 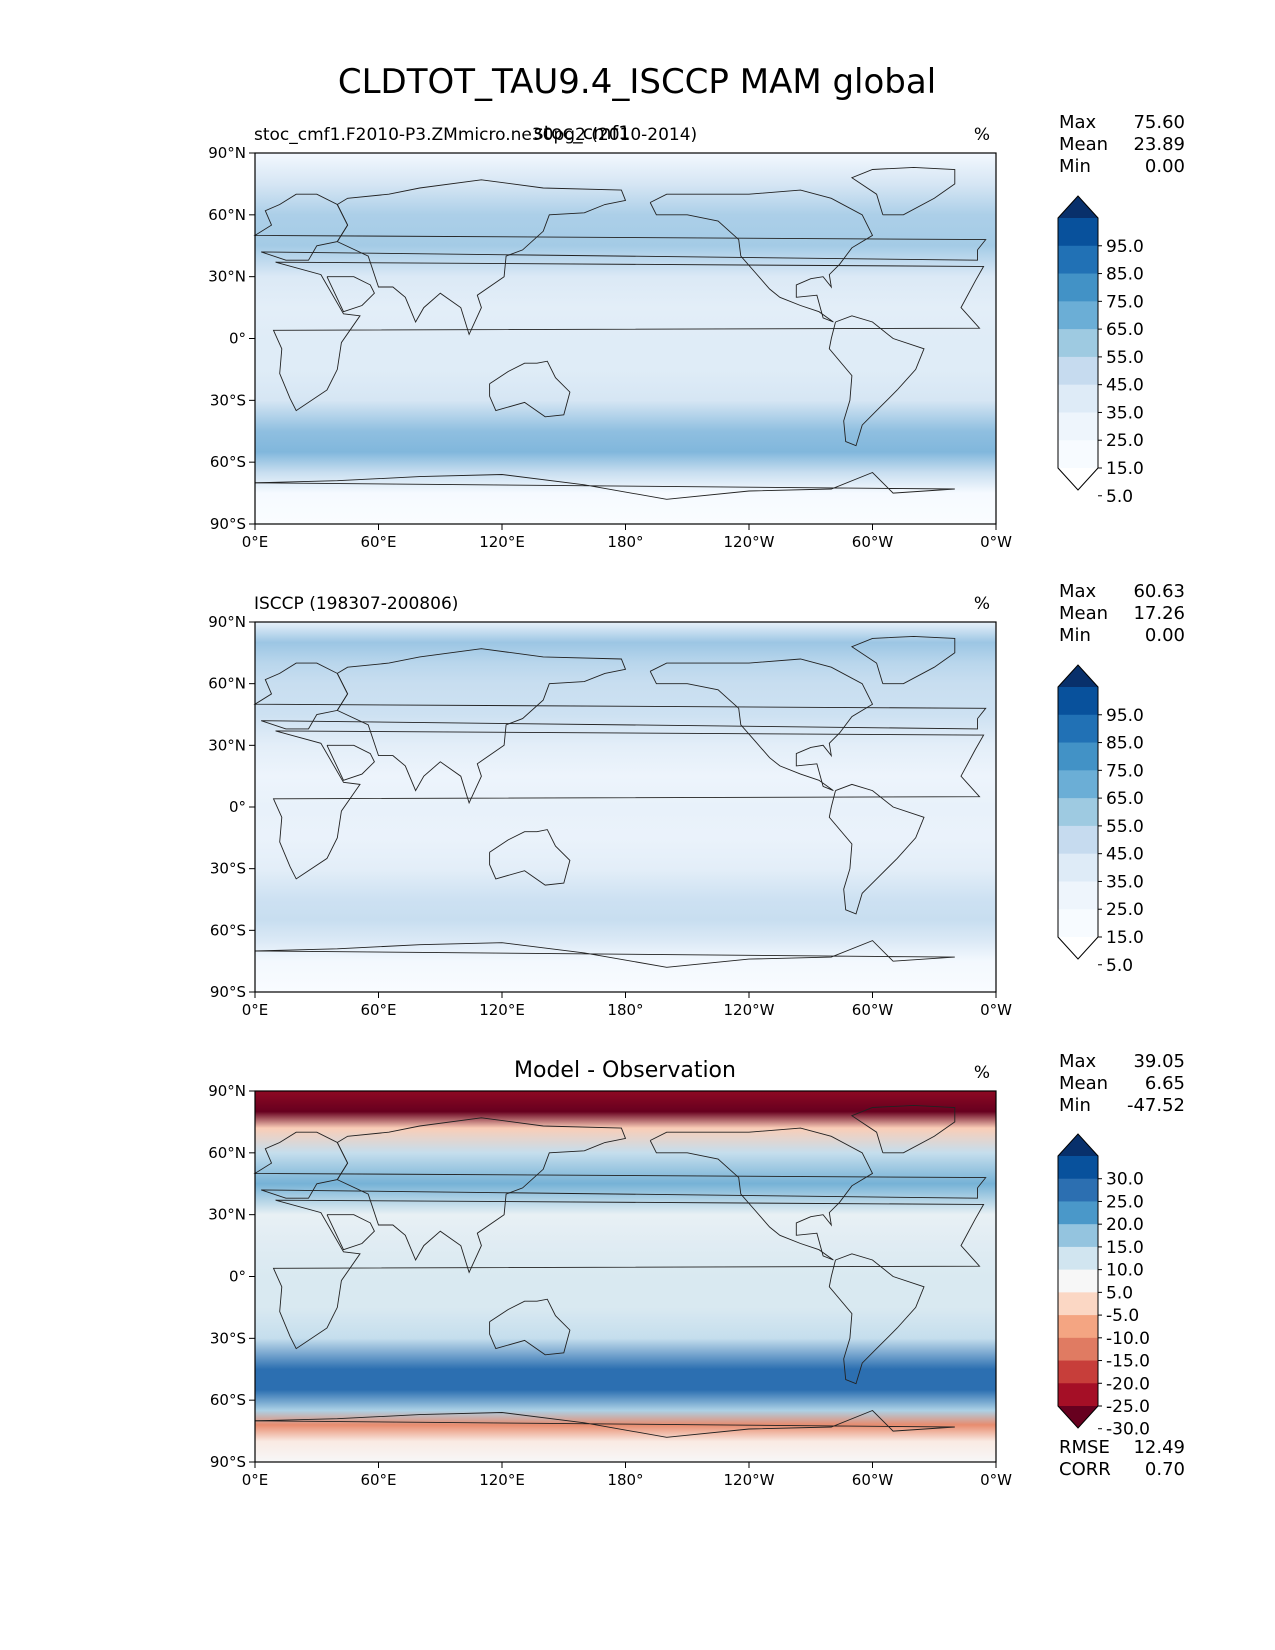 I want to click on panel-model-title-center: stoc_cmf1, so click(x=582, y=133).